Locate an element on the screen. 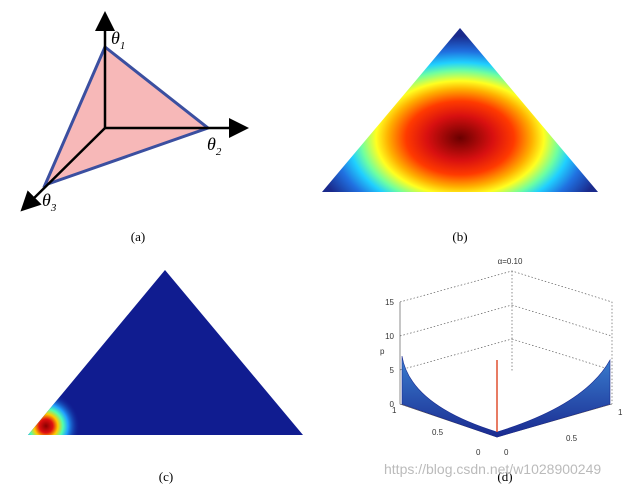 Image resolution: width=642 pixels, height=490 pixels. surface is located at coordinates (506, 396).